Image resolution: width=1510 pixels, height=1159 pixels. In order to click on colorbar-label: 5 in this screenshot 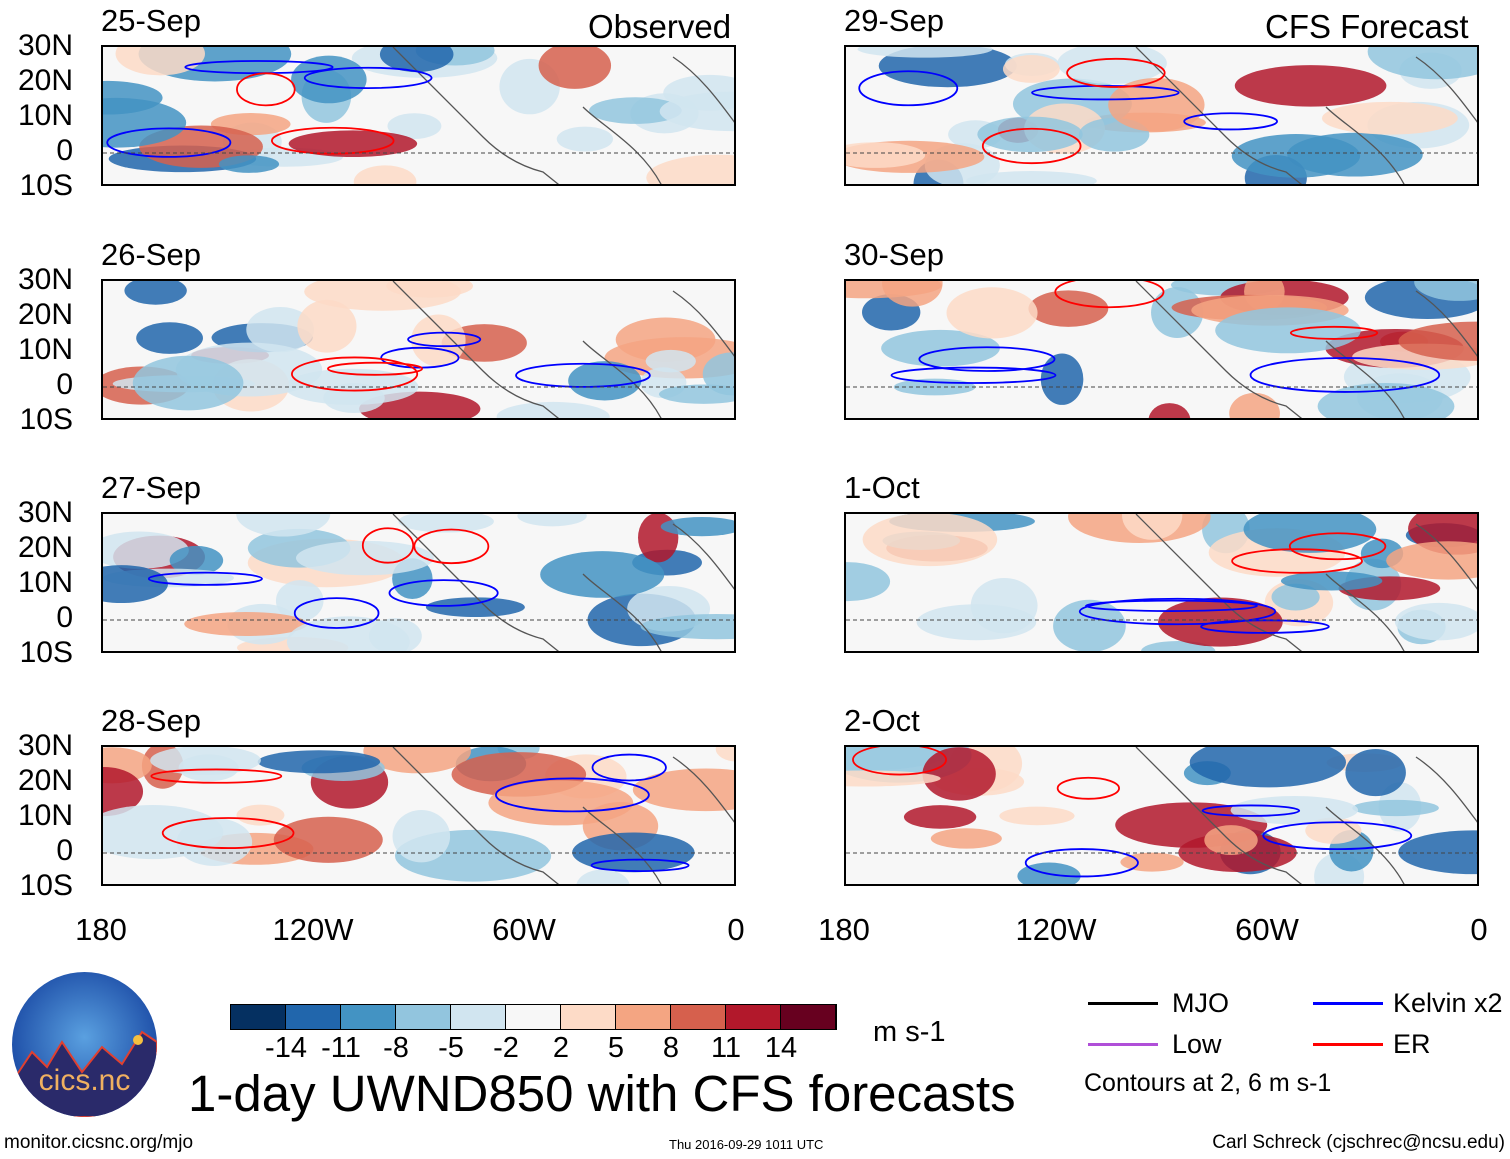, I will do `click(616, 1048)`.